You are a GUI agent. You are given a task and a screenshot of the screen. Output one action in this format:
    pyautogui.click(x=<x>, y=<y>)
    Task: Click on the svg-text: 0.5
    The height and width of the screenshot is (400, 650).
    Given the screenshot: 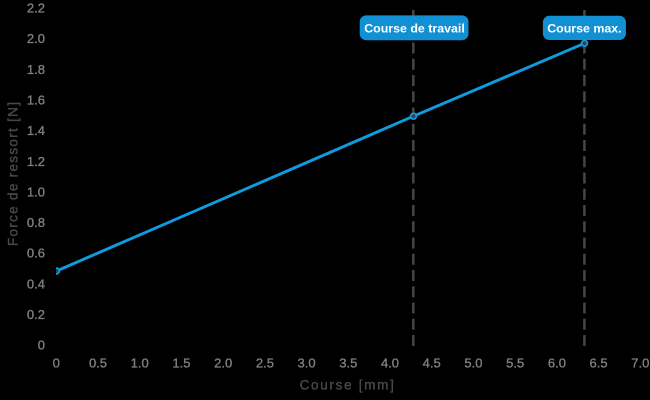 What is the action you would take?
    pyautogui.click(x=98, y=363)
    